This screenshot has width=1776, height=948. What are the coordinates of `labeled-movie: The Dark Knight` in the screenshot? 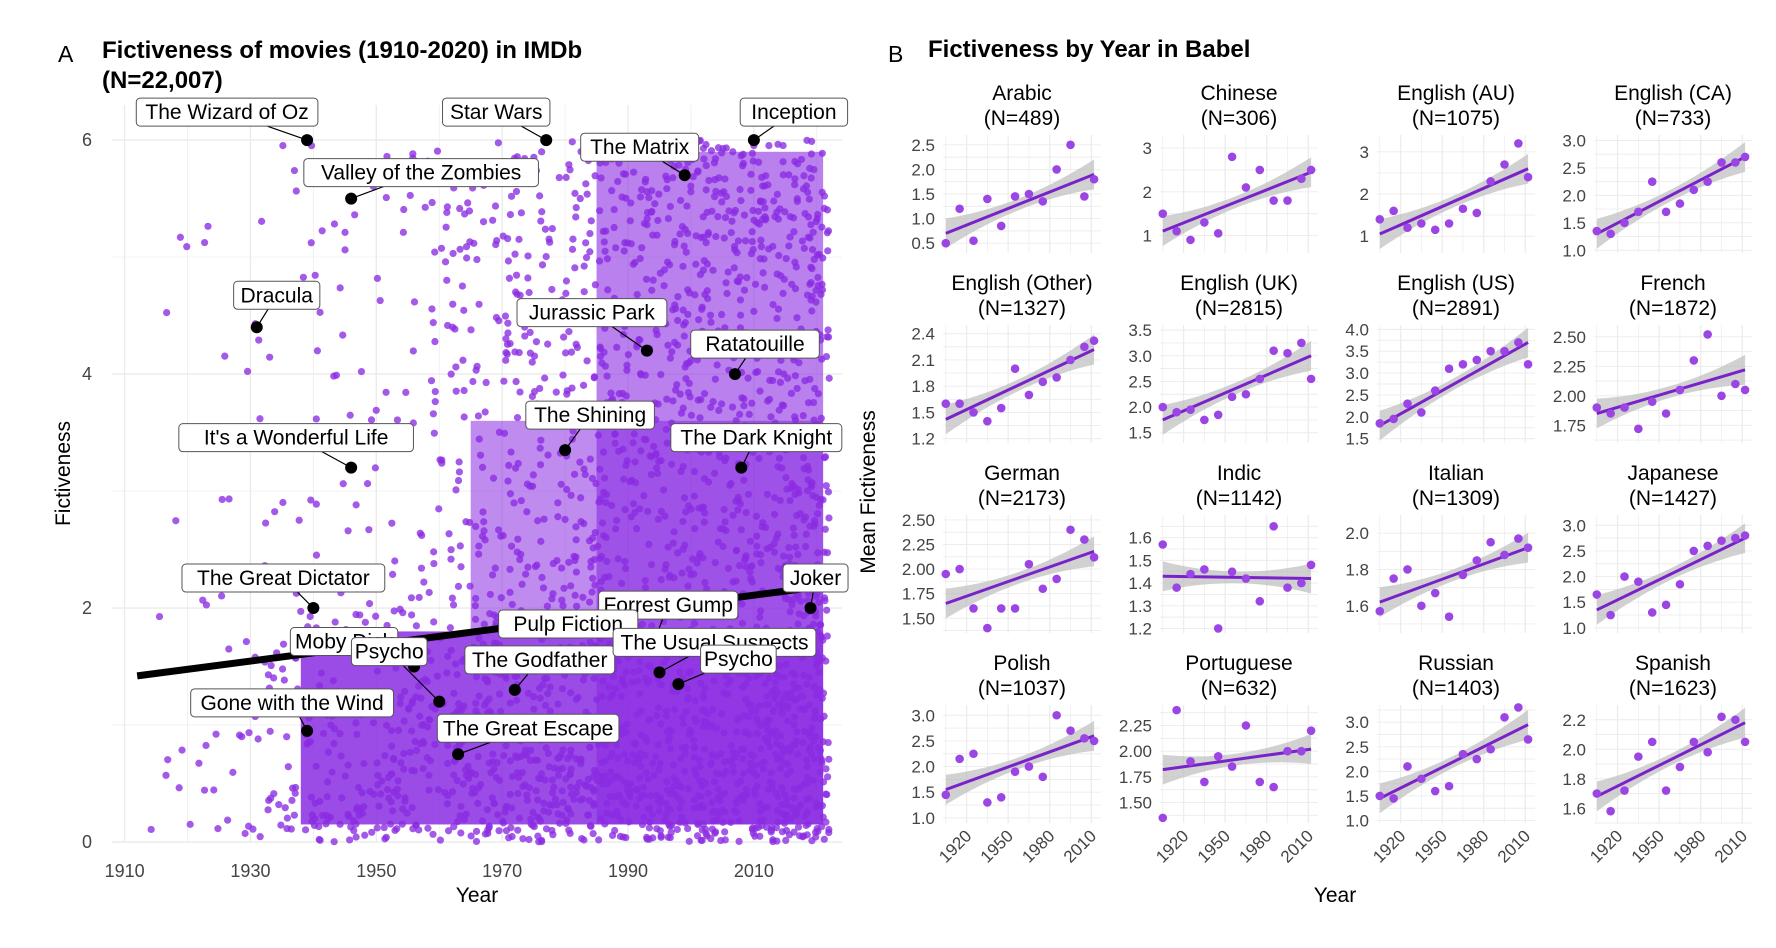 It's located at (756, 448).